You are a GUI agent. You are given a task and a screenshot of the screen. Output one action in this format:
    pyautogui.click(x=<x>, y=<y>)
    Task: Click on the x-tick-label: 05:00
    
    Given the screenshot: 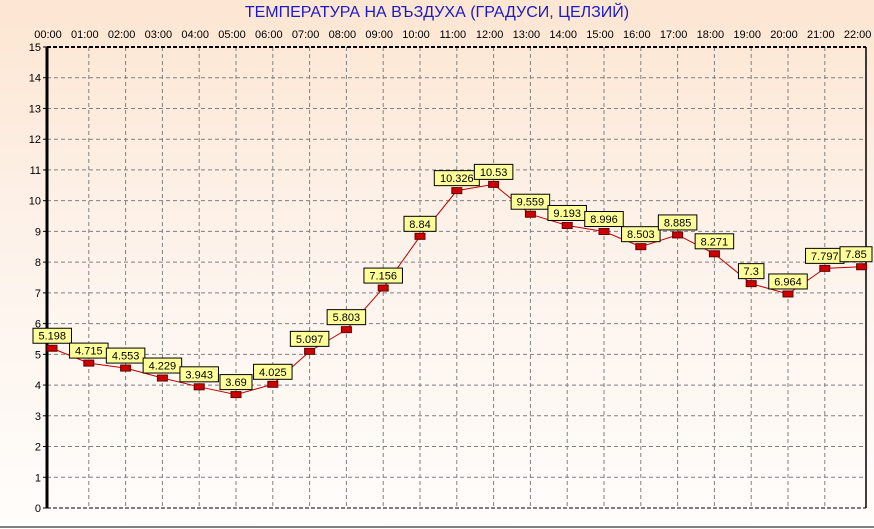 What is the action you would take?
    pyautogui.click(x=232, y=35)
    